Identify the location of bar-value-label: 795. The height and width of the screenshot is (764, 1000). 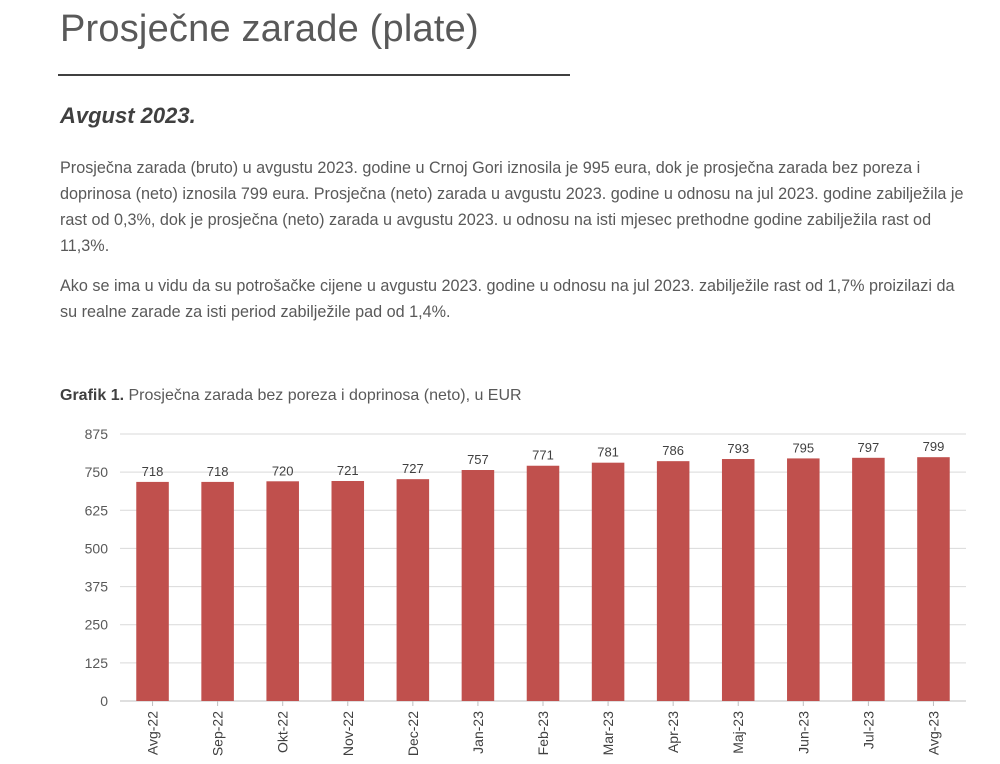
(803, 447).